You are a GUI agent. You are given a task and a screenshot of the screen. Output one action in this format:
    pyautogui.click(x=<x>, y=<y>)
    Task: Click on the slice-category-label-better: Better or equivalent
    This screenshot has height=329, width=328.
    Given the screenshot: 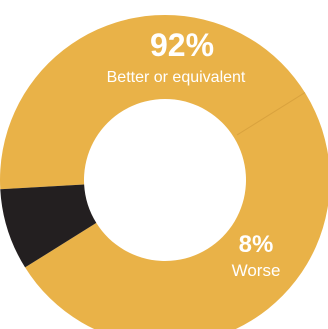 What is the action you would take?
    pyautogui.click(x=176, y=77)
    